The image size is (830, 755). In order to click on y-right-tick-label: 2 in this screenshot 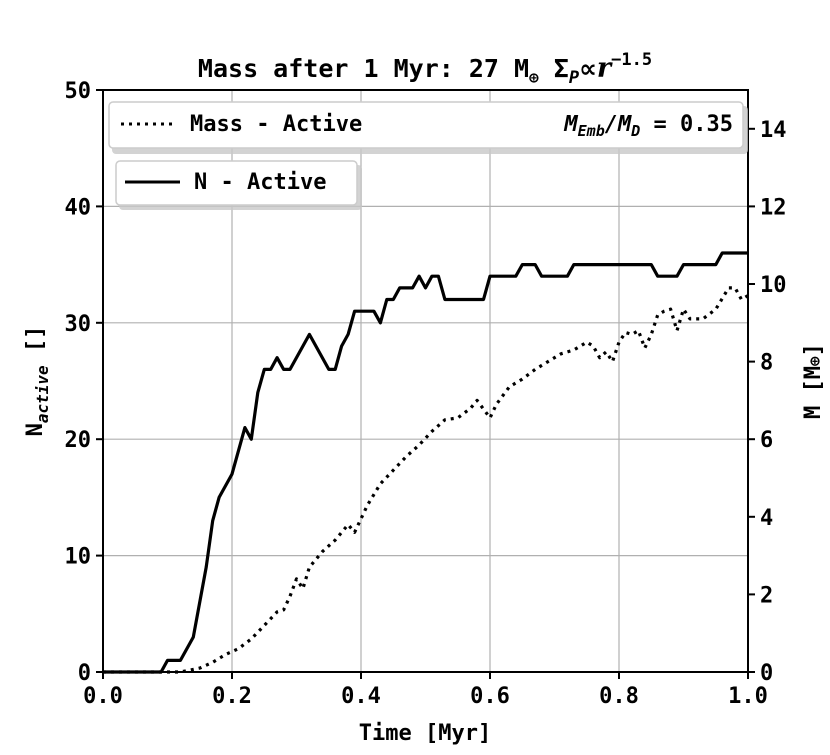, I will do `click(766, 595)`.